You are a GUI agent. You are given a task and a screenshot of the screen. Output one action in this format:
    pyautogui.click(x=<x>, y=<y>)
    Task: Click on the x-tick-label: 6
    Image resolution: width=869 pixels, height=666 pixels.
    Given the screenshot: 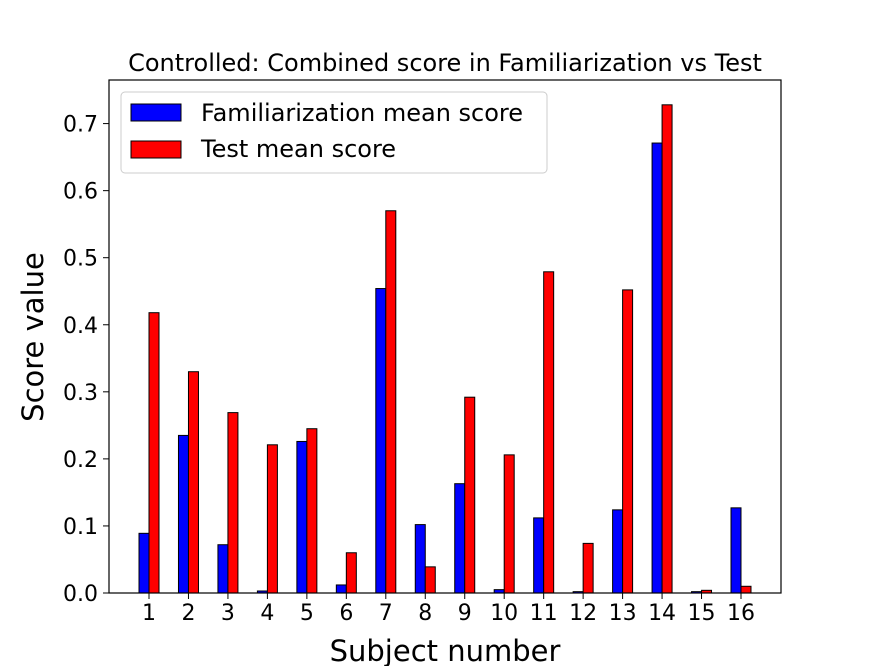 What is the action you would take?
    pyautogui.click(x=346, y=613)
    